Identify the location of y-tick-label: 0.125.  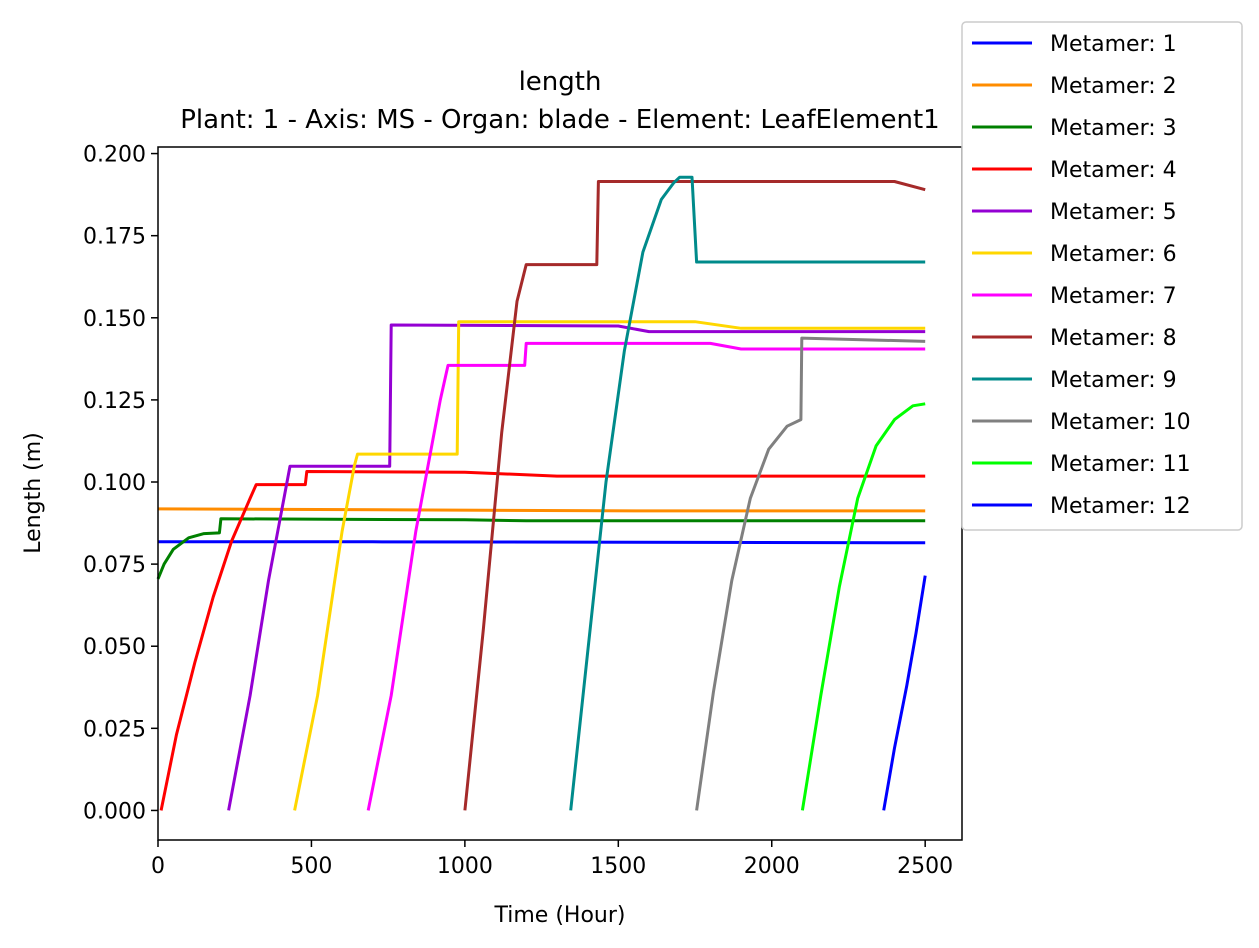
(114, 401).